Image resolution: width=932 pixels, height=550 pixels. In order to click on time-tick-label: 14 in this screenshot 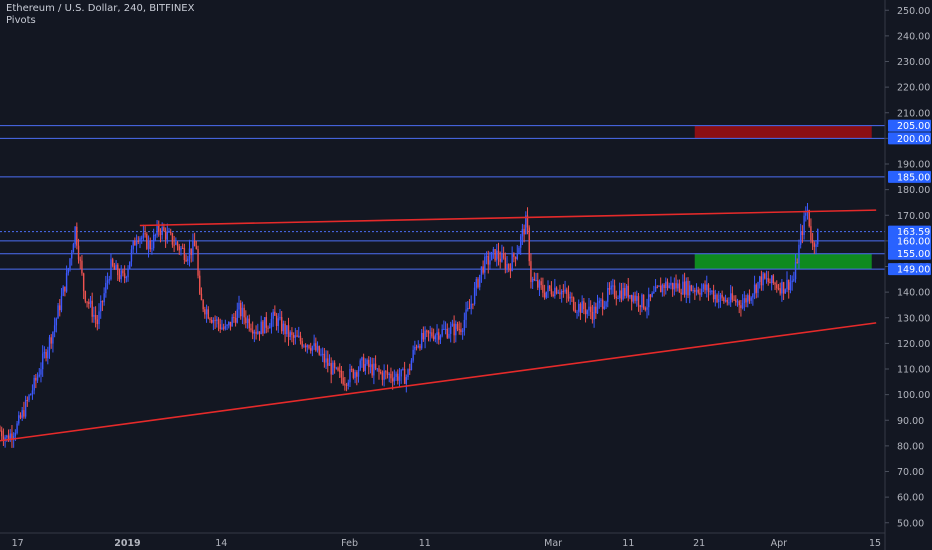, I will do `click(221, 543)`.